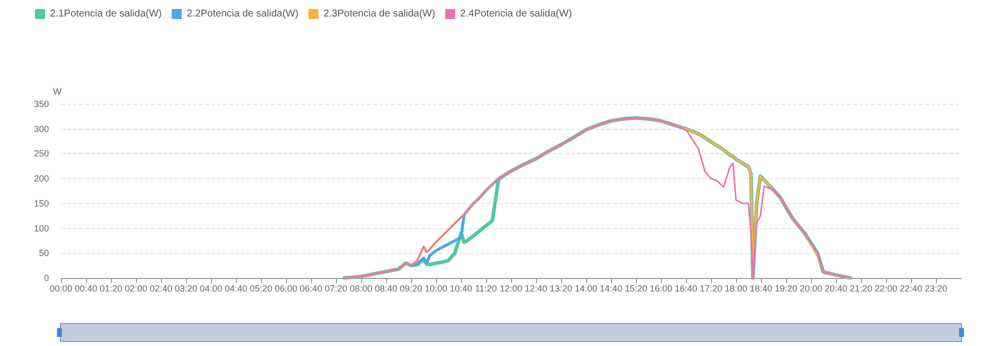  What do you see at coordinates (61, 289) in the screenshot?
I see `x-tick-label: 00:00` at bounding box center [61, 289].